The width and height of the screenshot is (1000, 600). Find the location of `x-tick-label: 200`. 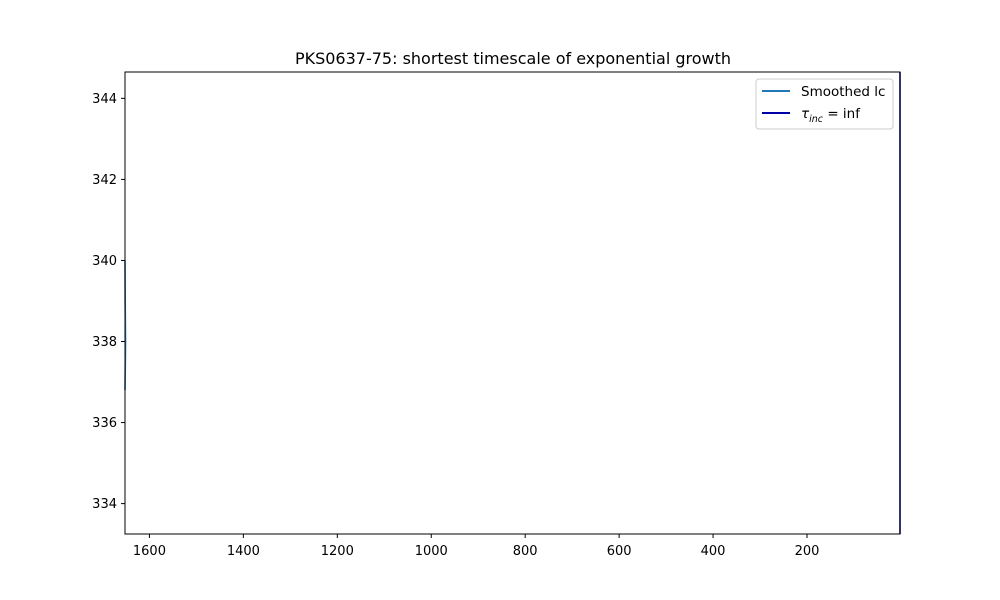

x-tick-label: 200 is located at coordinates (807, 551).